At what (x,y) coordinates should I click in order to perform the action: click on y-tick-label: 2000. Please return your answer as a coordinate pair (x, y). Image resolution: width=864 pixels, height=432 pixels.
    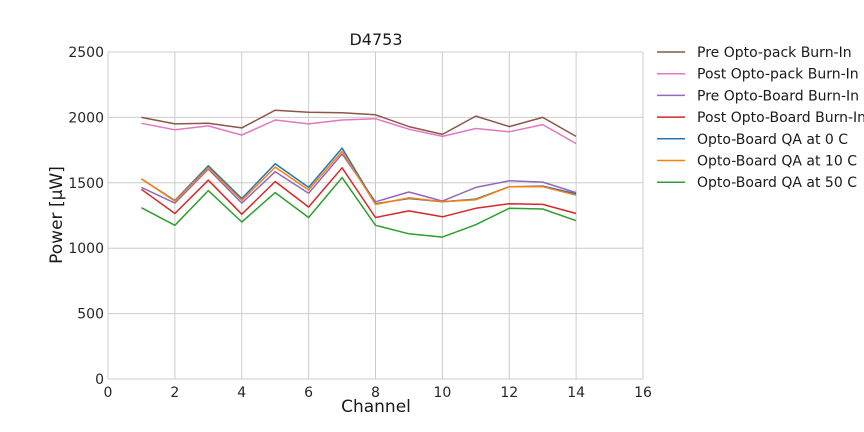
    Looking at the image, I should click on (86, 118).